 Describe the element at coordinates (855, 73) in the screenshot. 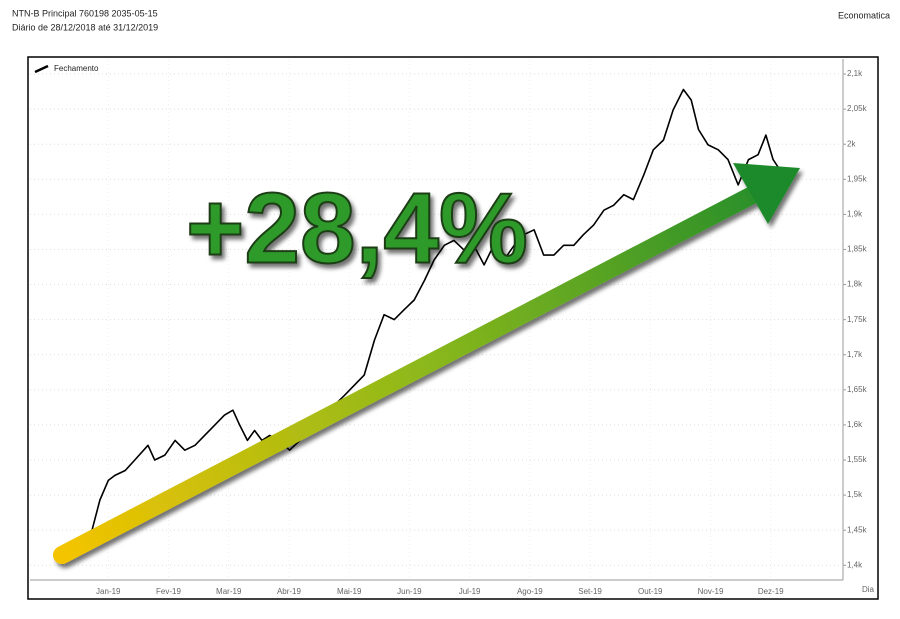

I see `y-tick-label: 2,1k` at that location.